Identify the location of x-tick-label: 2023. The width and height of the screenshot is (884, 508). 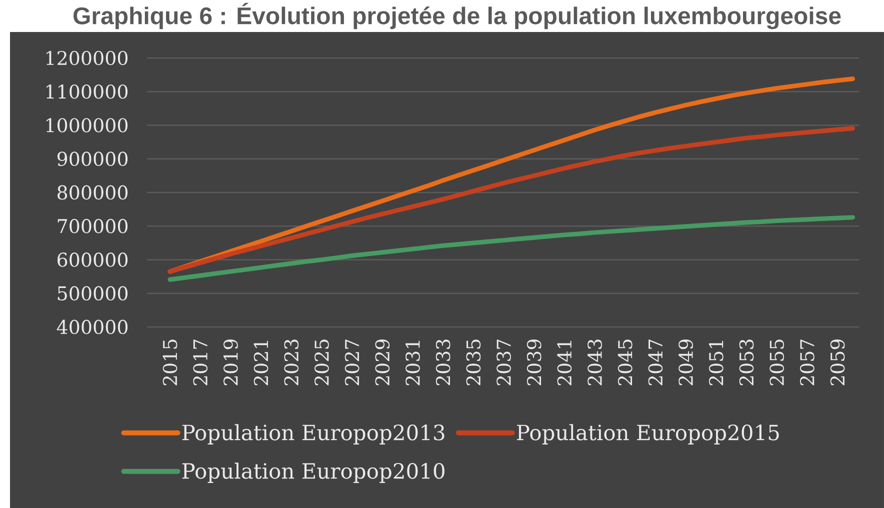
(291, 363).